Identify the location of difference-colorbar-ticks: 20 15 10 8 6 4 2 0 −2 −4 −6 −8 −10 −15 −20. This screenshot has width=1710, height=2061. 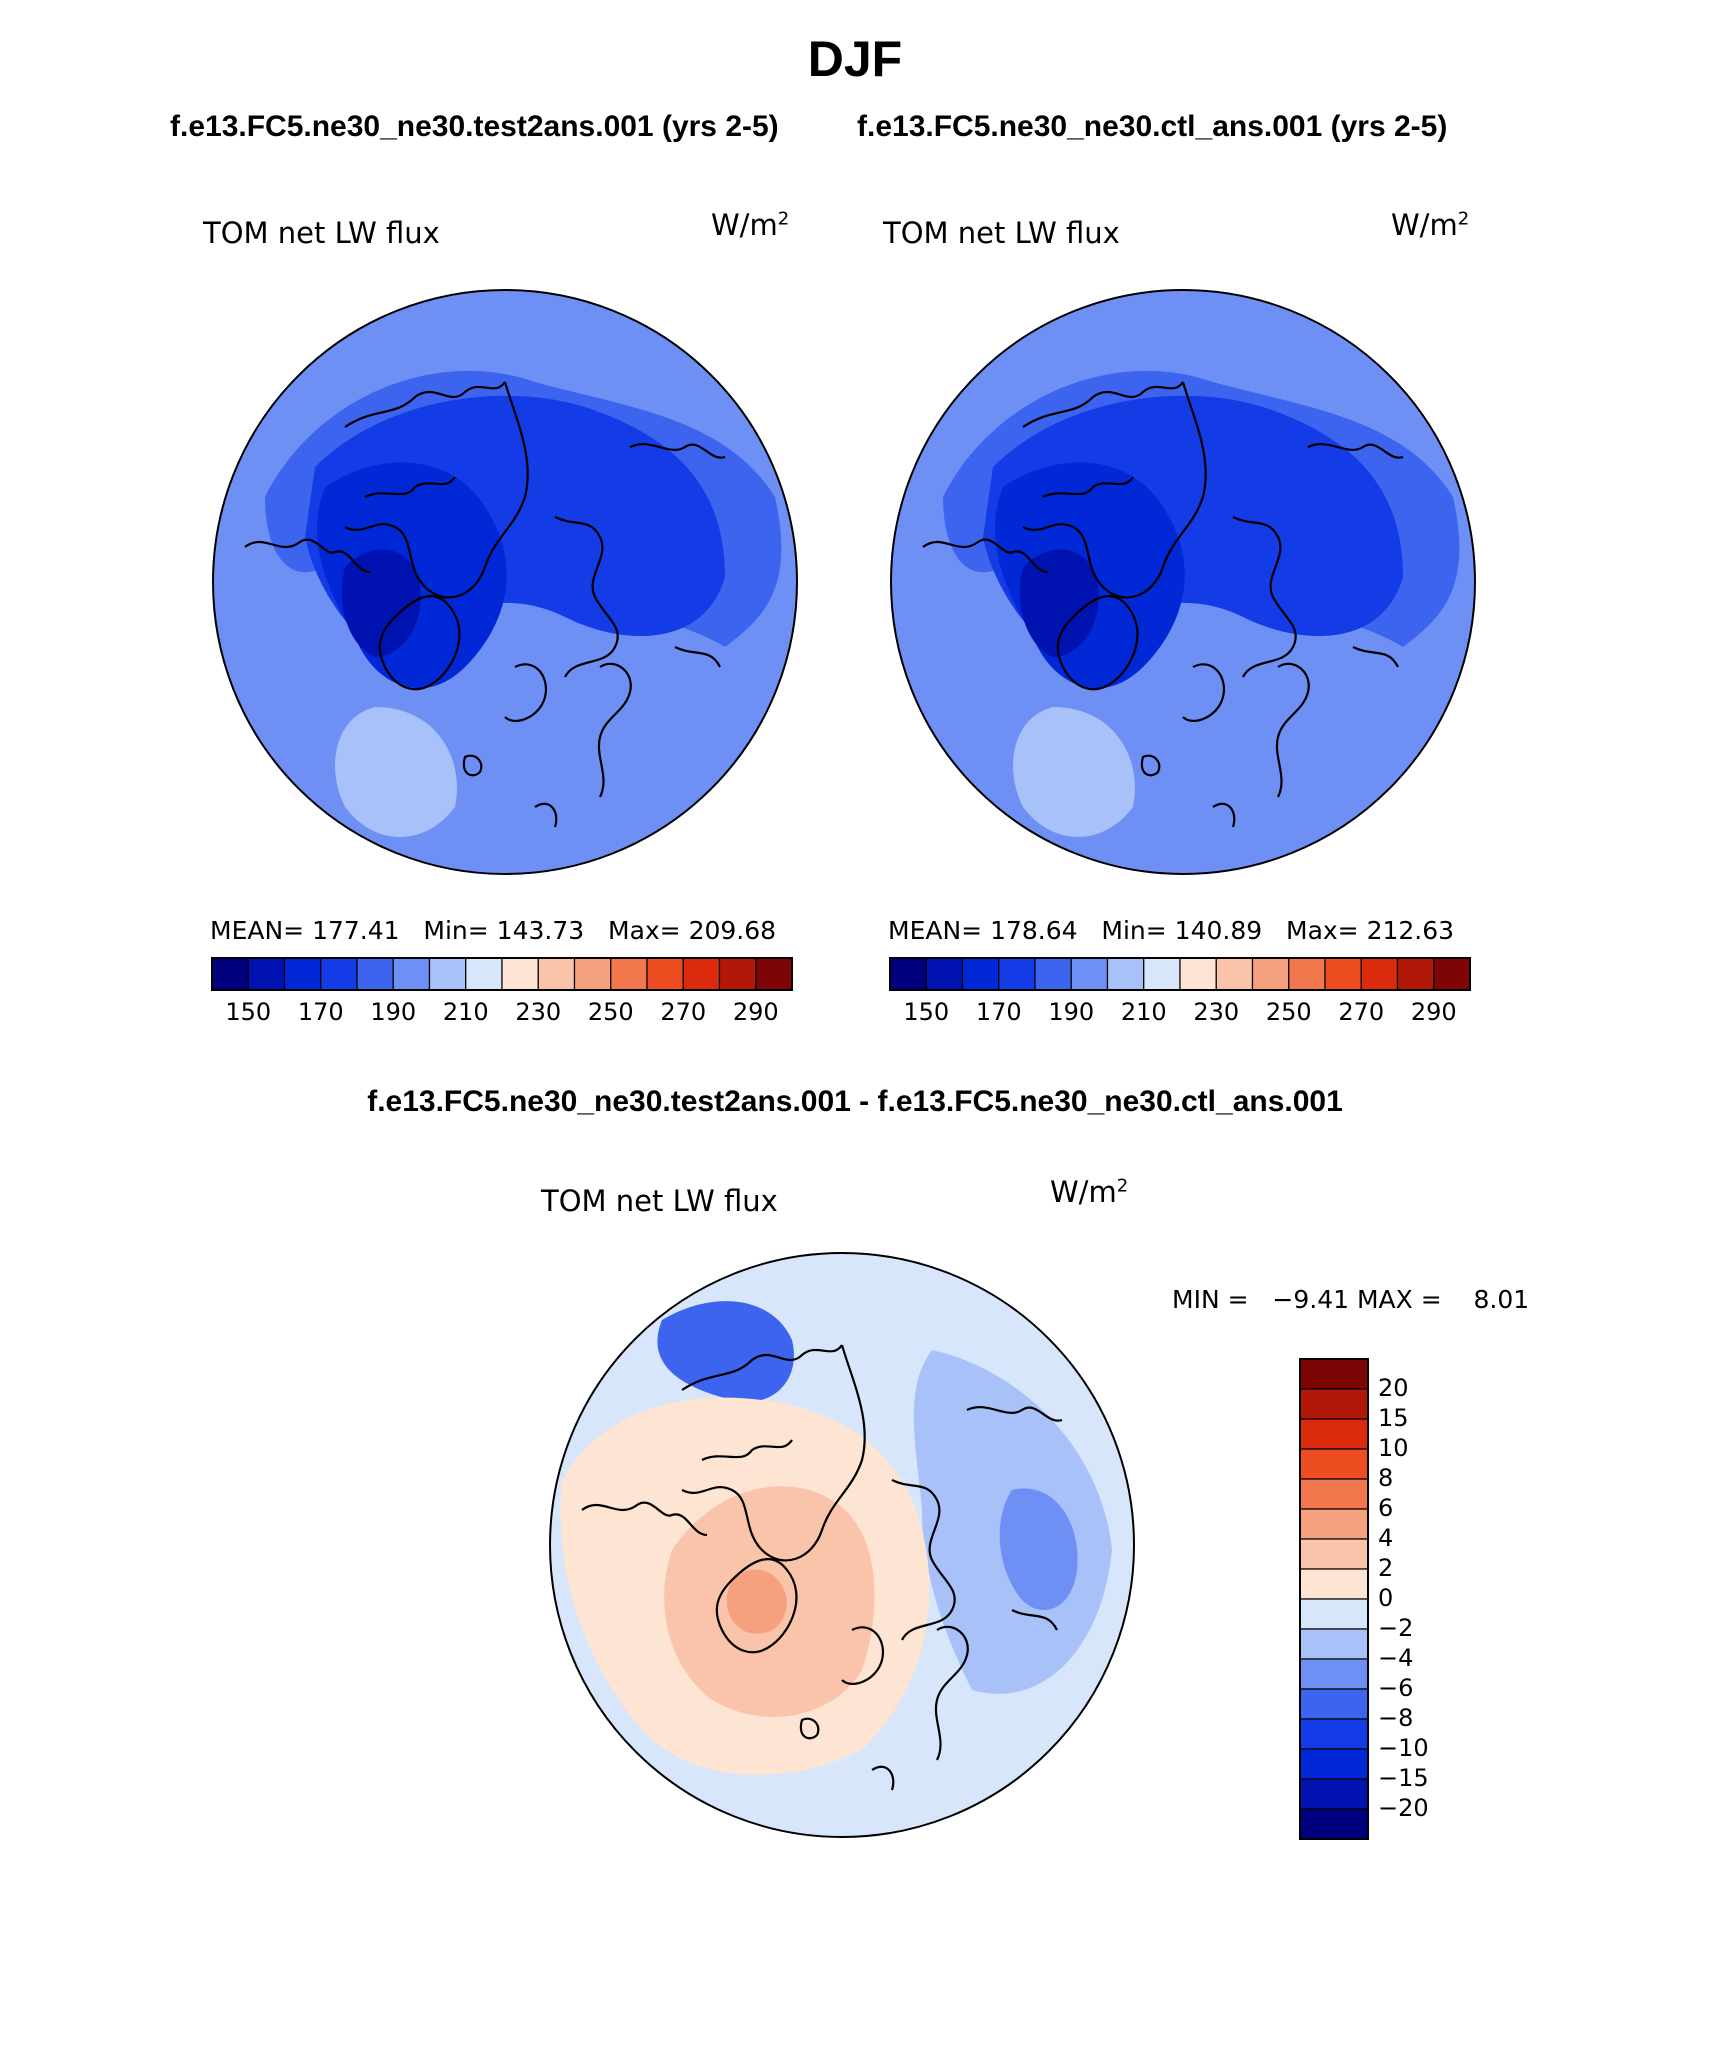
(1418, 1599).